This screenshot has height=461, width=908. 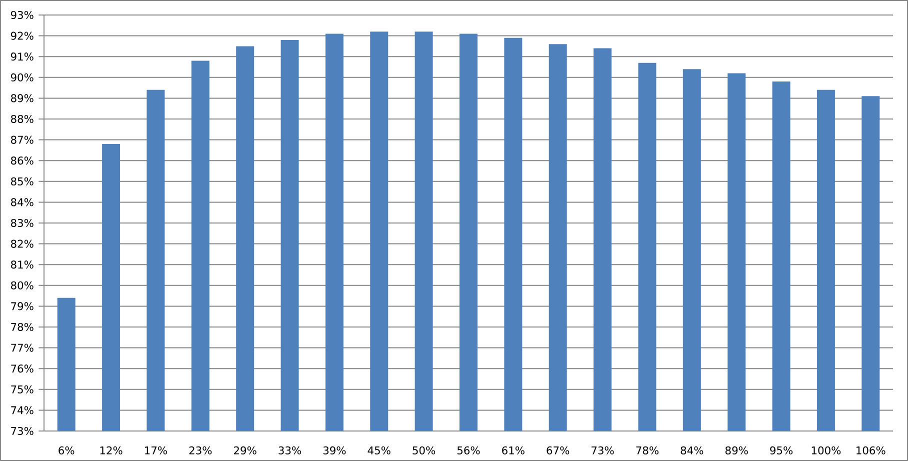 What do you see at coordinates (826, 450) in the screenshot?
I see `x-tick-label: 100%` at bounding box center [826, 450].